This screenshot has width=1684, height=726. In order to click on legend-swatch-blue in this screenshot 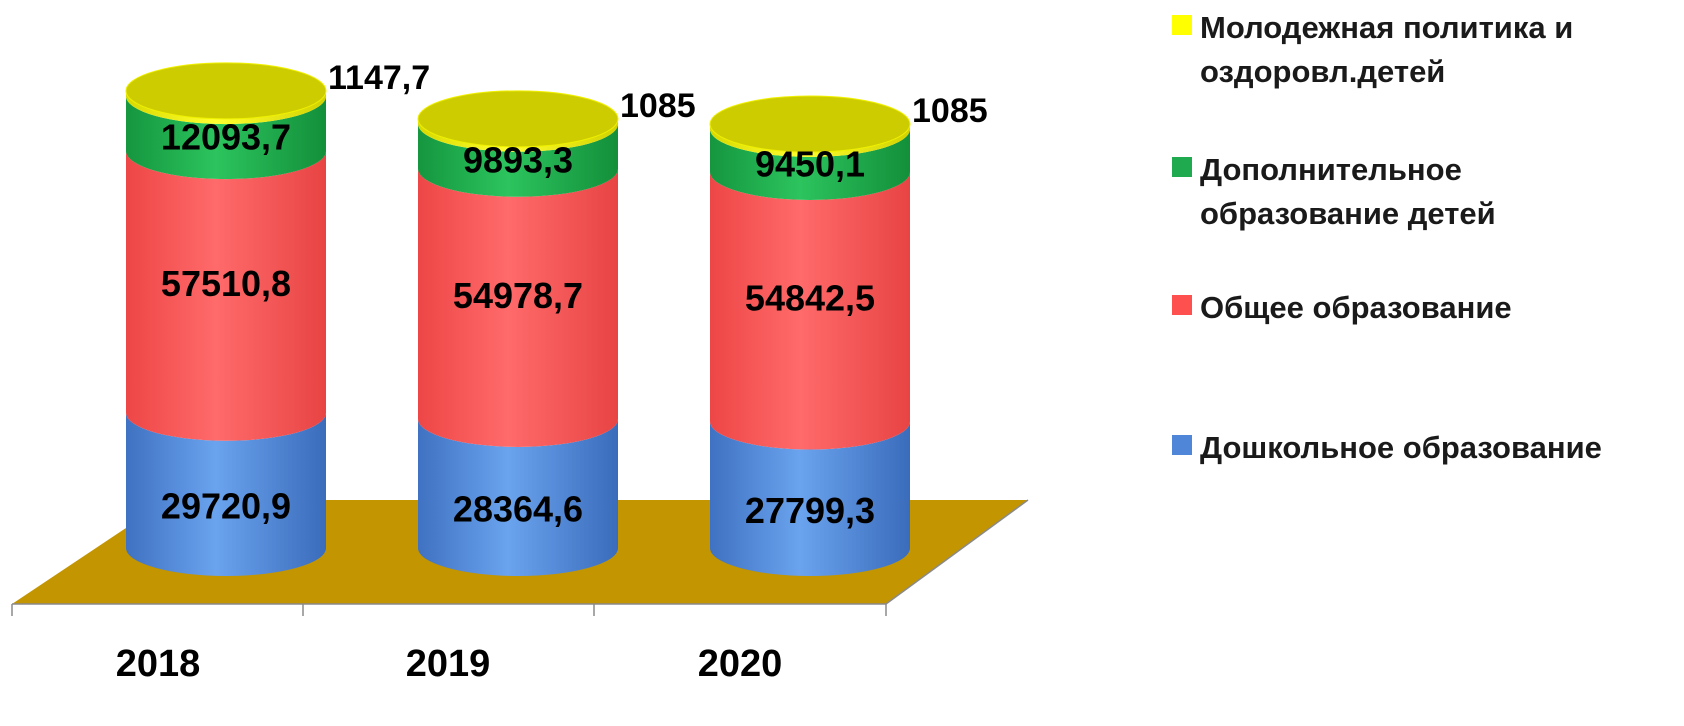, I will do `click(1182, 445)`.